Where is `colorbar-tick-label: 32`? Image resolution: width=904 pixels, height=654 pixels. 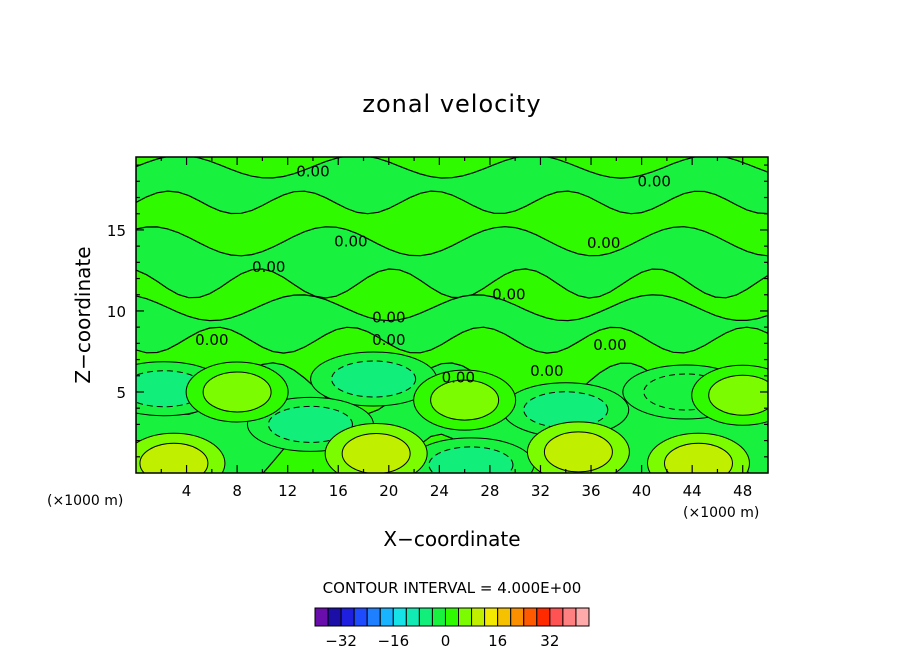 colorbar-tick-label: 32 is located at coordinates (549, 641).